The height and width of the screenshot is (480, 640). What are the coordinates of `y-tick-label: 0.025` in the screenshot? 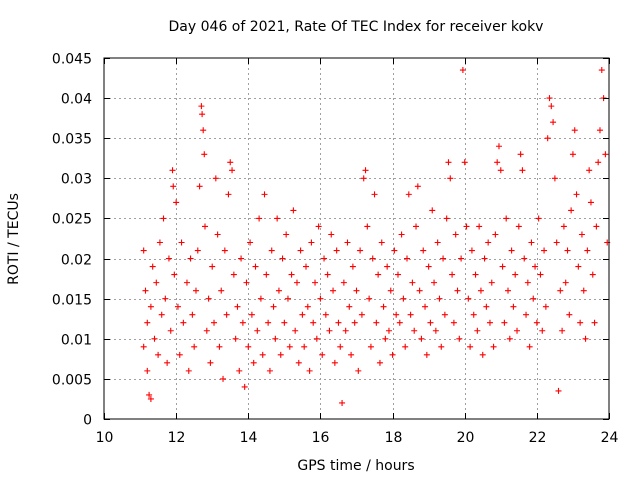 It's located at (72, 220).